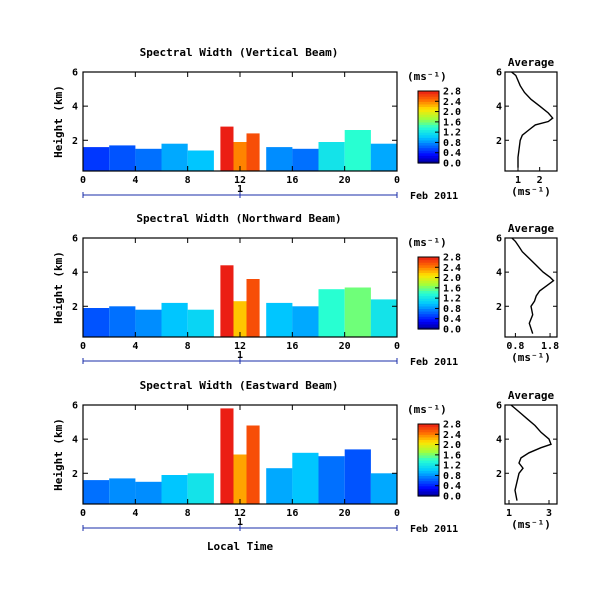  Describe the element at coordinates (452, 299) in the screenshot. I see `colorbar-tick-label: 1.2` at that location.